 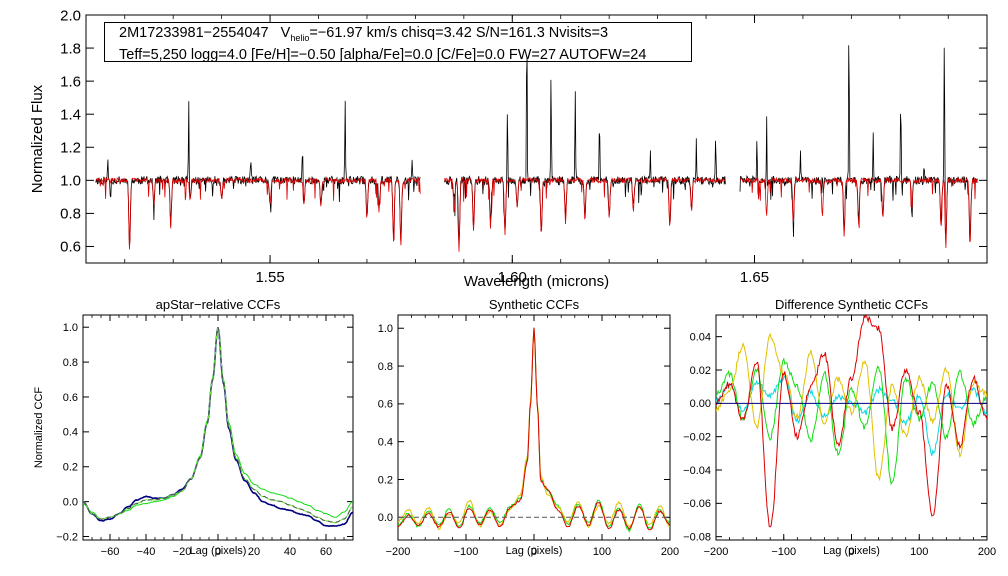 What do you see at coordinates (534, 304) in the screenshot?
I see `chart-title: Synthetic CCFs` at bounding box center [534, 304].